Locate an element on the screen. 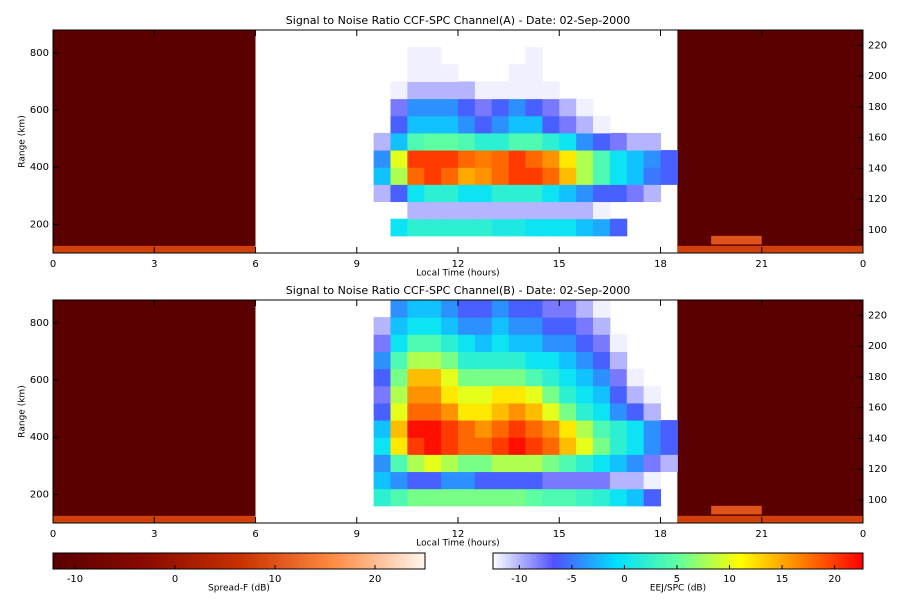 The width and height of the screenshot is (900, 604). colorbar-tick-label: 15 is located at coordinates (782, 579).